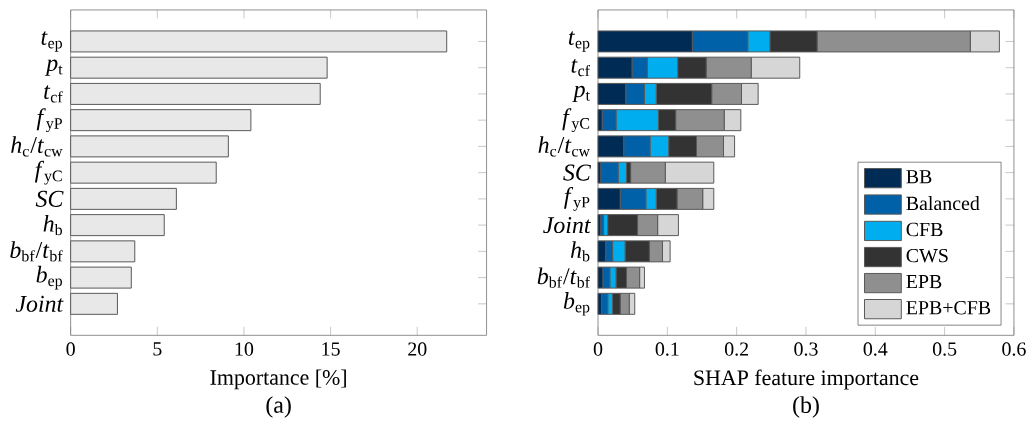 The height and width of the screenshot is (431, 1033). What do you see at coordinates (943, 203) in the screenshot?
I see `legend-label: Balanced` at bounding box center [943, 203].